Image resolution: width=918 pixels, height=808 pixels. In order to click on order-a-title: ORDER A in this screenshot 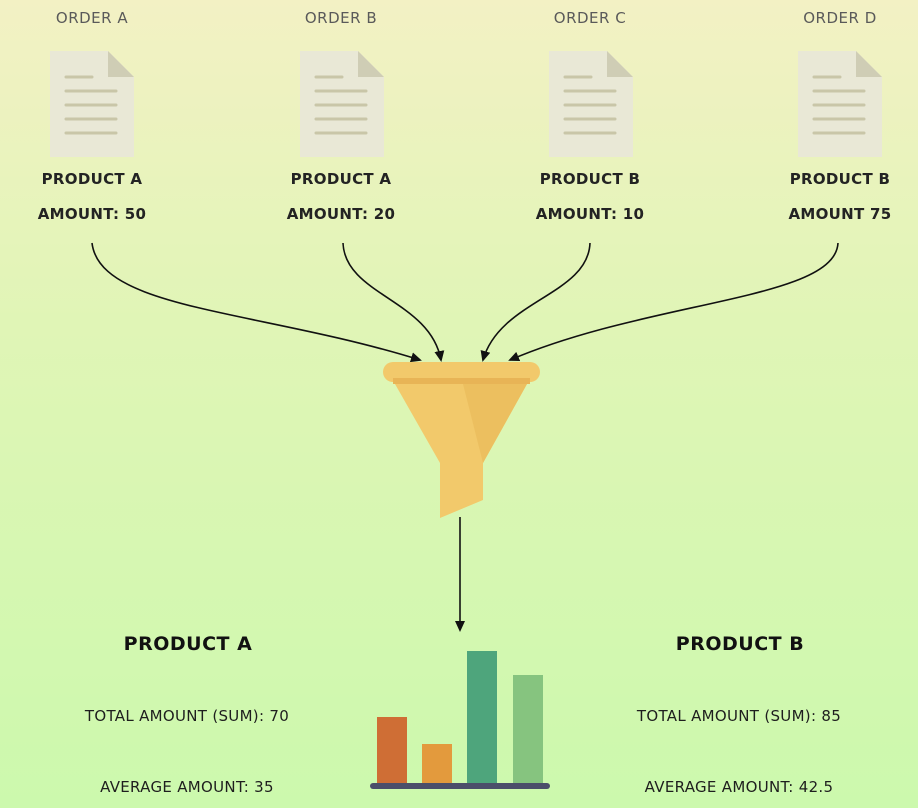, I will do `click(92, 18)`.